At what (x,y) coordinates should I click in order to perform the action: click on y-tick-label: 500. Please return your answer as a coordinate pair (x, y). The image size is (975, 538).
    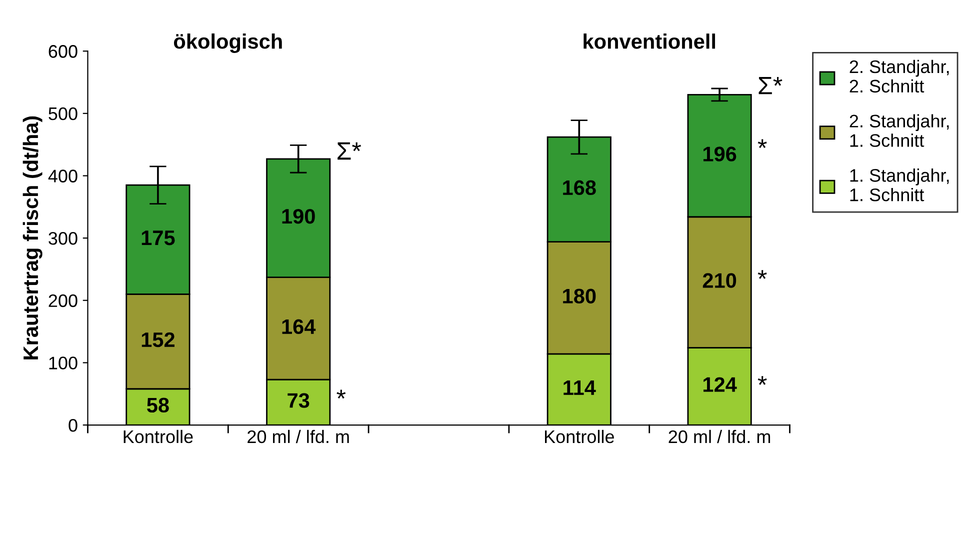
    Looking at the image, I should click on (63, 113).